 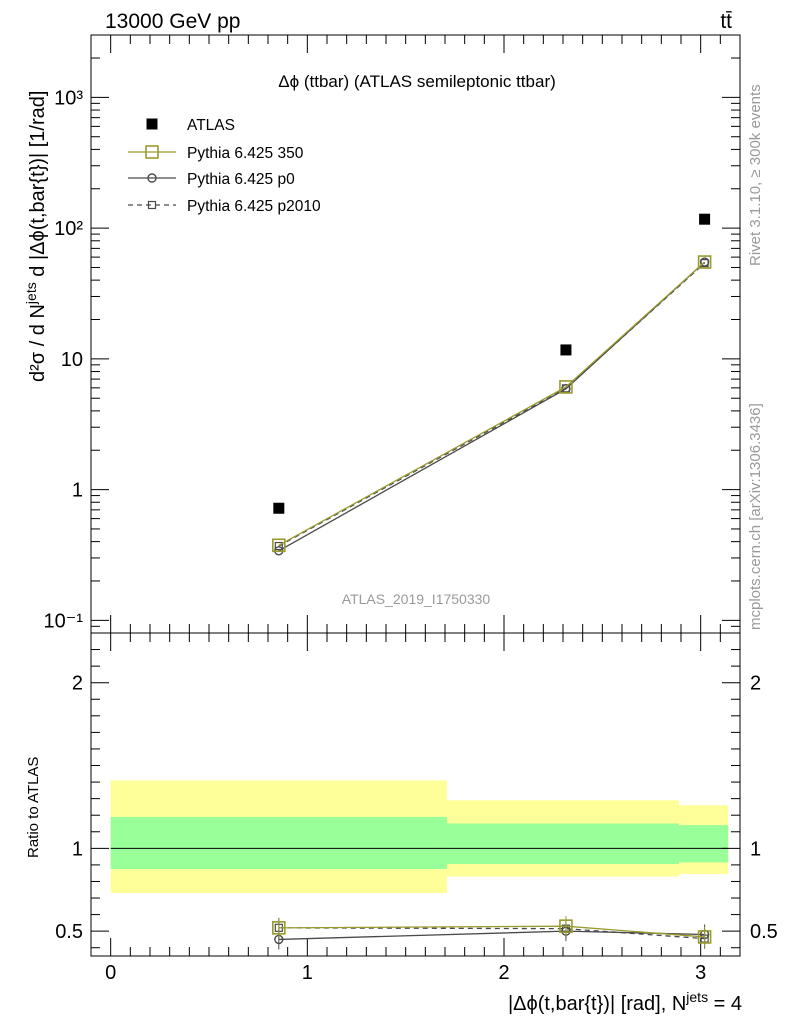 I want to click on uncertainty-bands, so click(x=419, y=837).